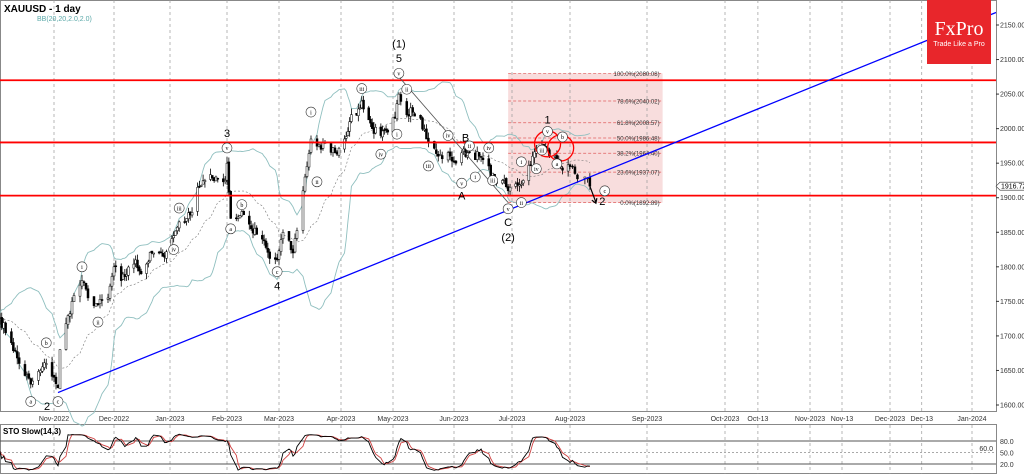  What do you see at coordinates (279, 419) in the screenshot?
I see `x-tick-label: Mar-2023` at bounding box center [279, 419].